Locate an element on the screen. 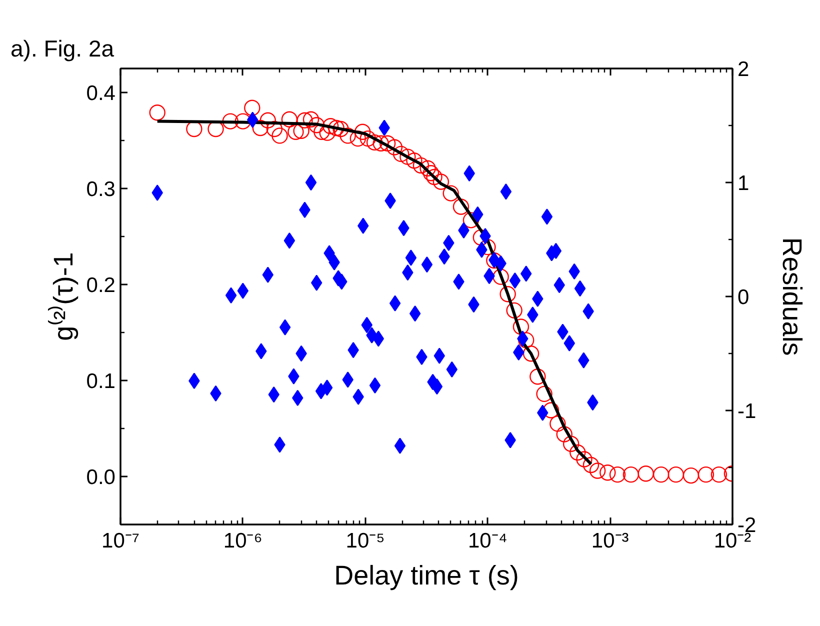 The height and width of the screenshot is (626, 820). y-axis-title: g⁽²⁾(τ)-1 is located at coordinates (62, 296).